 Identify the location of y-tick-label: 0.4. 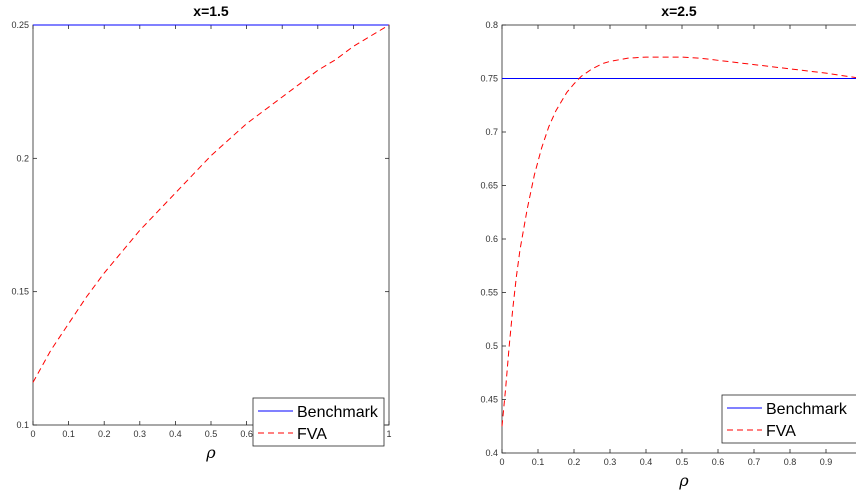
(491, 453).